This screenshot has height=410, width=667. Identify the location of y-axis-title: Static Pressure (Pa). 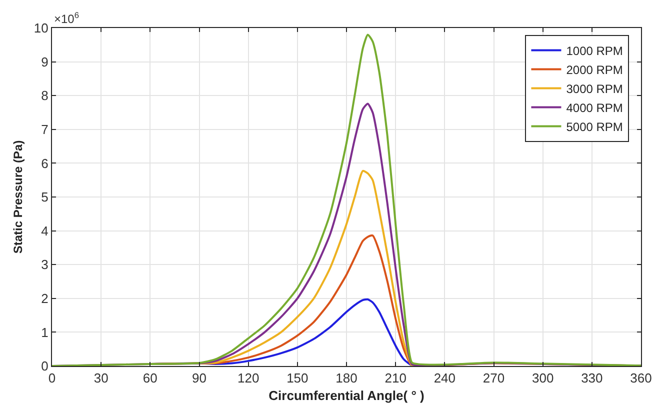
(18, 197).